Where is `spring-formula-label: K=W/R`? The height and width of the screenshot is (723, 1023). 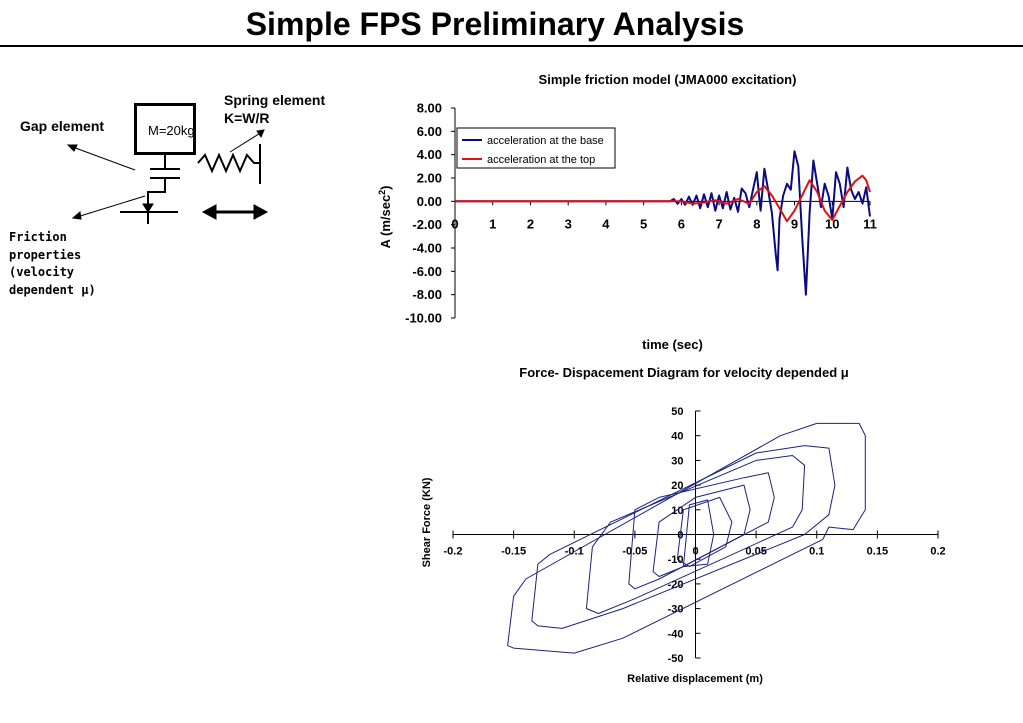
spring-formula-label: K=W/R is located at coordinates (247, 118).